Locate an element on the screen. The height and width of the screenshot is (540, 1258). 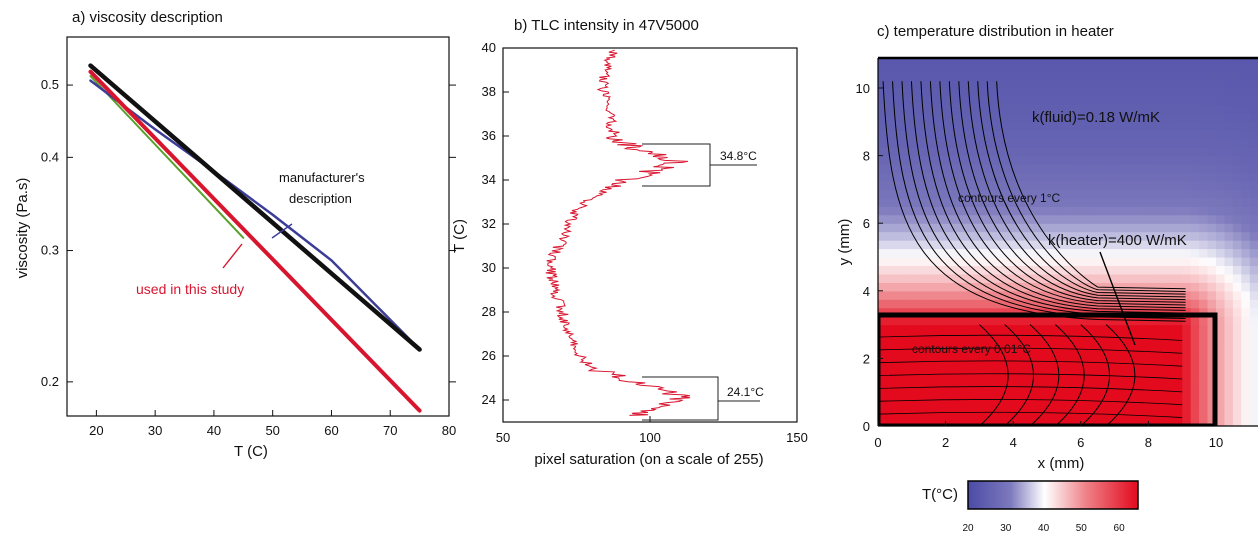
colorbar-tick-label: 40 is located at coordinates (1044, 528).